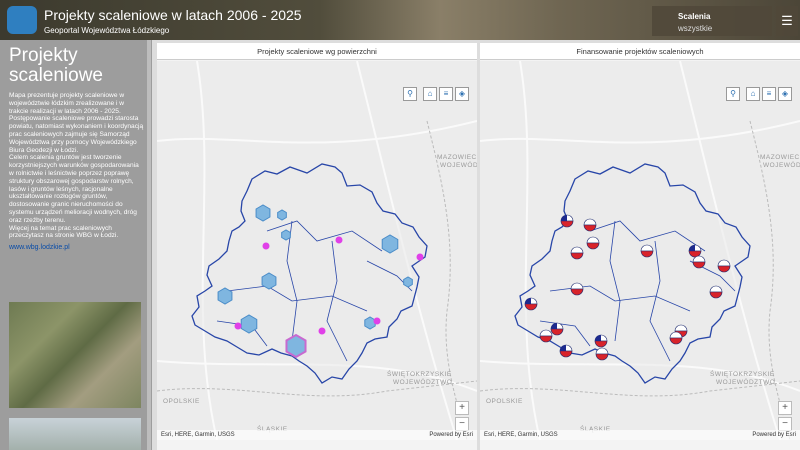 Image resolution: width=800 pixels, height=450 pixels. I want to click on map-label: MAZOWIECKIE, so click(457, 157).